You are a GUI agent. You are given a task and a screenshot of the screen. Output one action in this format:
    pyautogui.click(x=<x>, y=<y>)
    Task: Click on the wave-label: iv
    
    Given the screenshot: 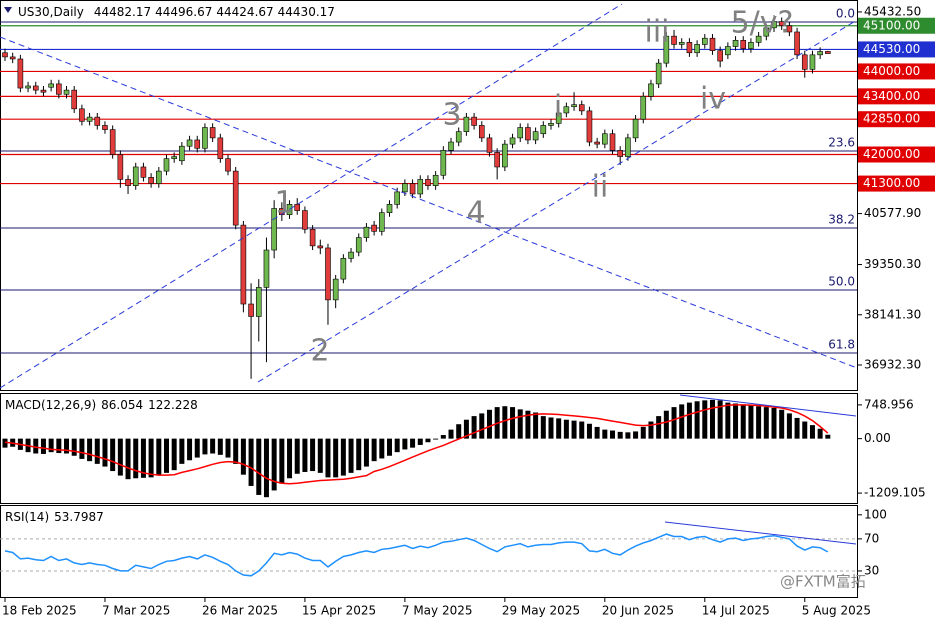 What is the action you would take?
    pyautogui.click(x=713, y=99)
    